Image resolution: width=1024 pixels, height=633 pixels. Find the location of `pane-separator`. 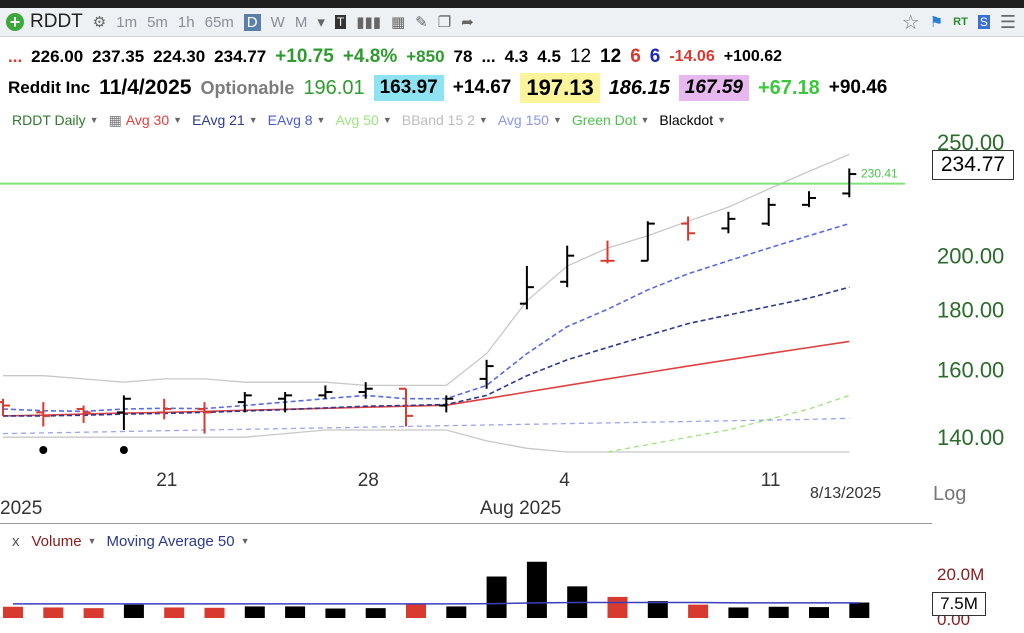

pane-separator is located at coordinates (466, 523).